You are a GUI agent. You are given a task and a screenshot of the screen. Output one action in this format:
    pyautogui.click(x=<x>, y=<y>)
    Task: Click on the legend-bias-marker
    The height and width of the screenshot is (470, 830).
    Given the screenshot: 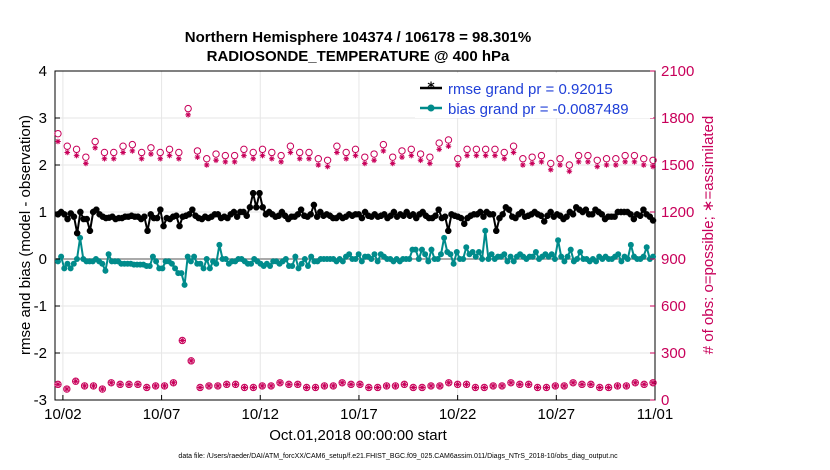 What is the action you would take?
    pyautogui.click(x=431, y=108)
    